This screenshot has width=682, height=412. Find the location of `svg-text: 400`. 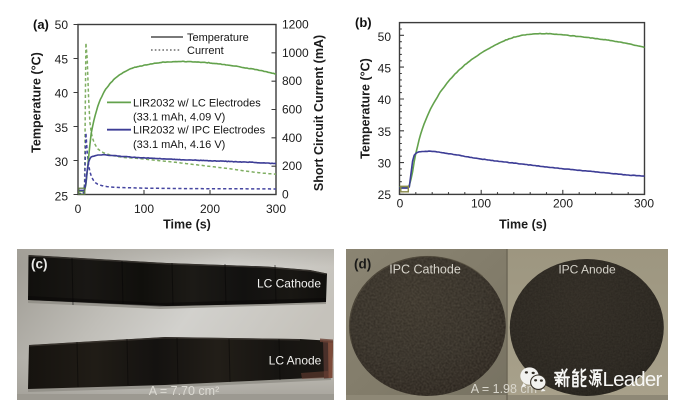

svg-text: 400 is located at coordinates (292, 138).